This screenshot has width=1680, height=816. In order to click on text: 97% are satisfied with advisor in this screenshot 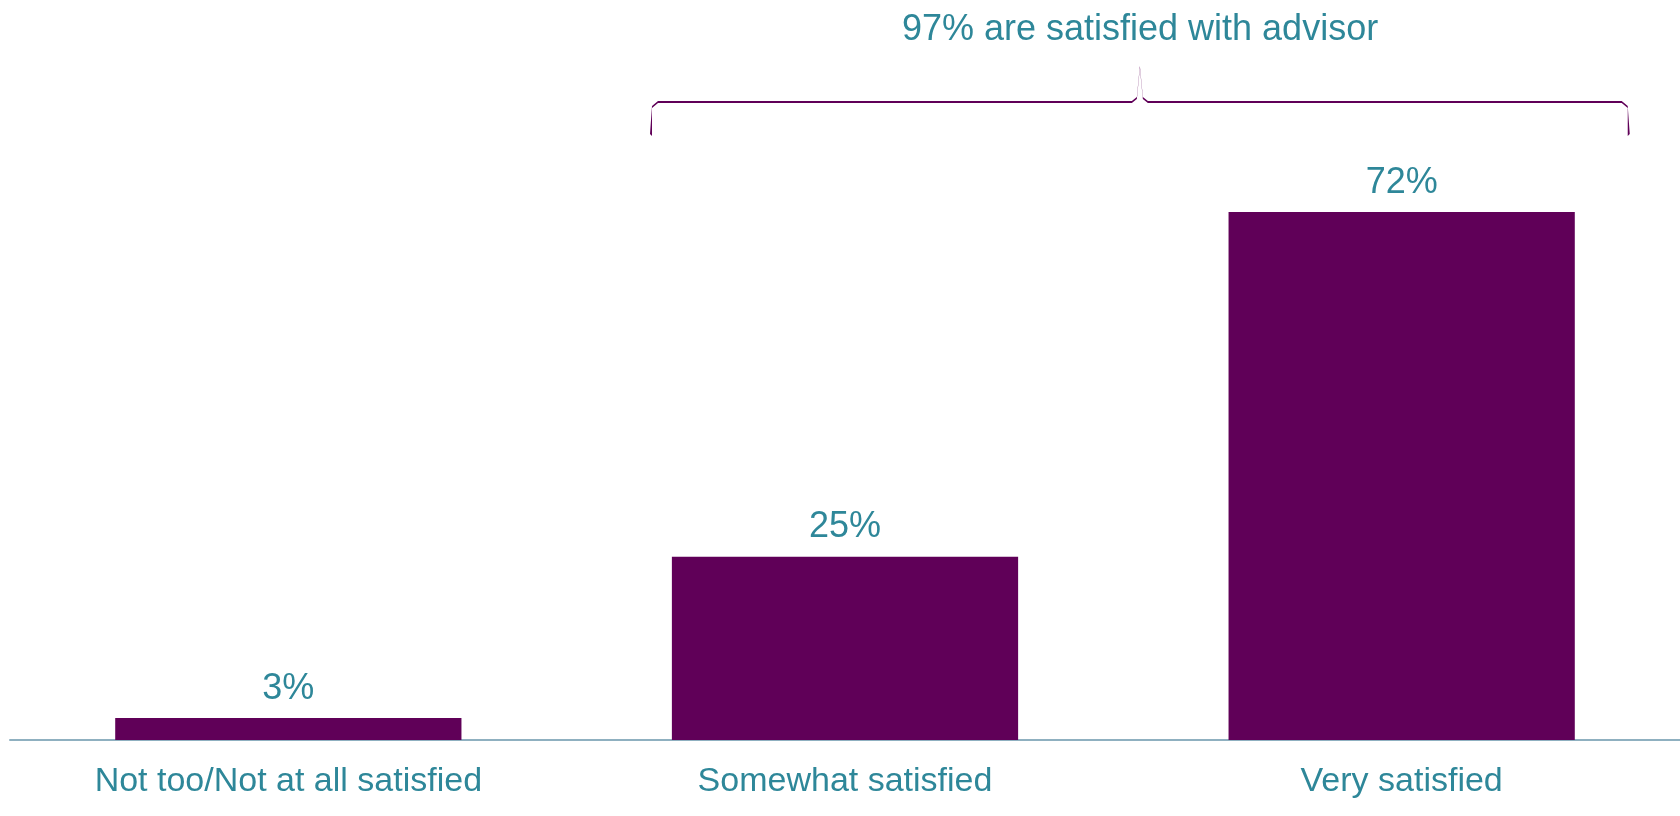, I will do `click(1140, 27)`.